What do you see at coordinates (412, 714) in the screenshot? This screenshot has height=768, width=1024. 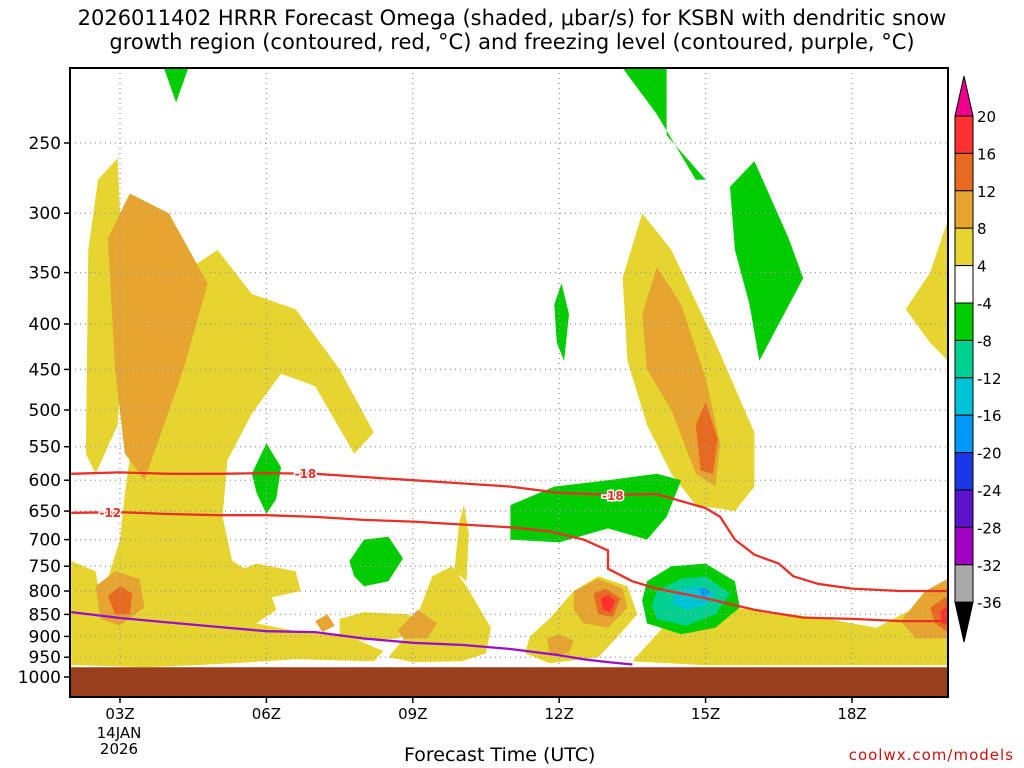 I see `x-tick-label-09Z: 09Z` at bounding box center [412, 714].